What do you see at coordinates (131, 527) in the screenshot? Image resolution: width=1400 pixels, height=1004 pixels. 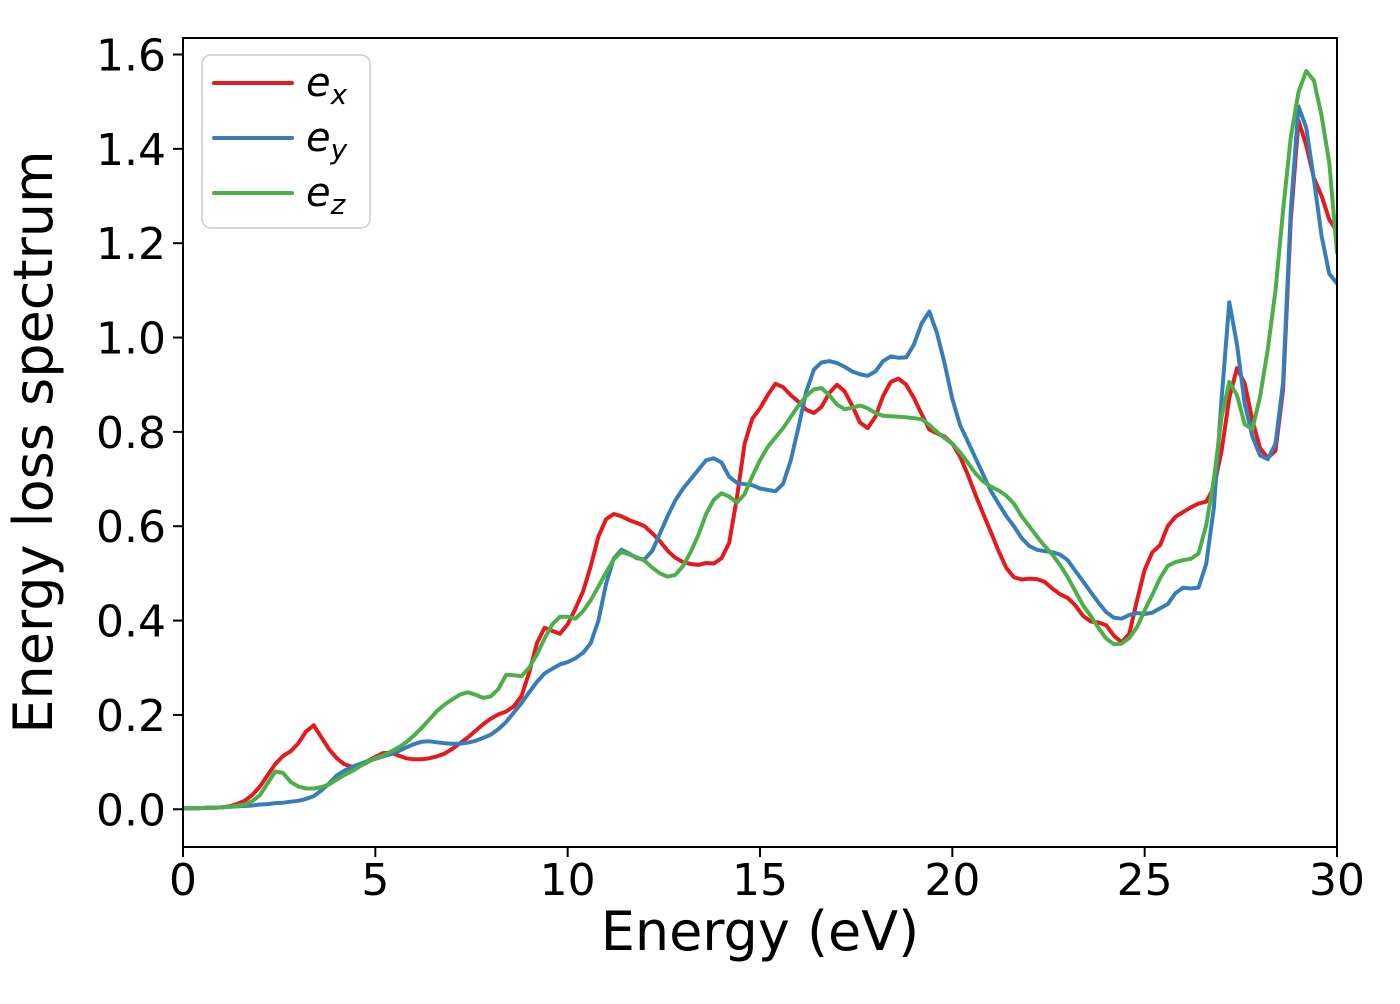 I see `y-tick-label: 0.6` at bounding box center [131, 527].